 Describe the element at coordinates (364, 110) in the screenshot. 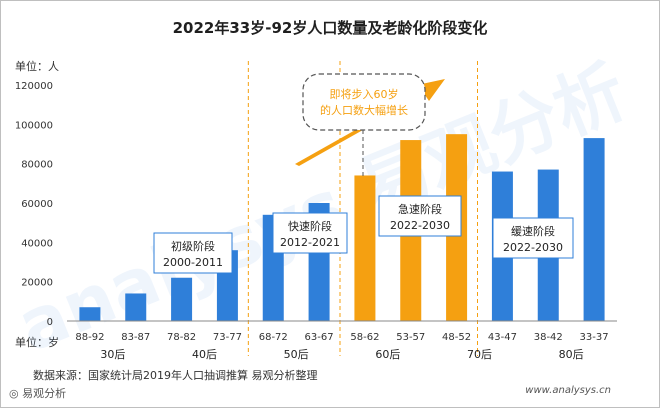

I see `callout-text-line2: 的人口数大幅增长` at that location.